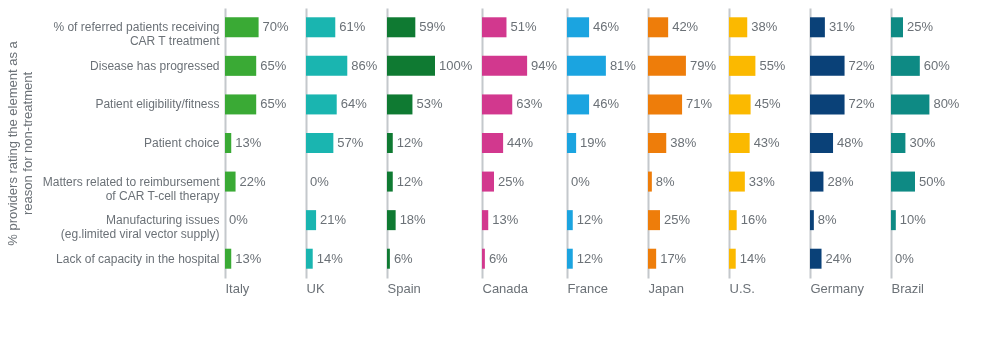  I want to click on data-label: 8%, so click(665, 181).